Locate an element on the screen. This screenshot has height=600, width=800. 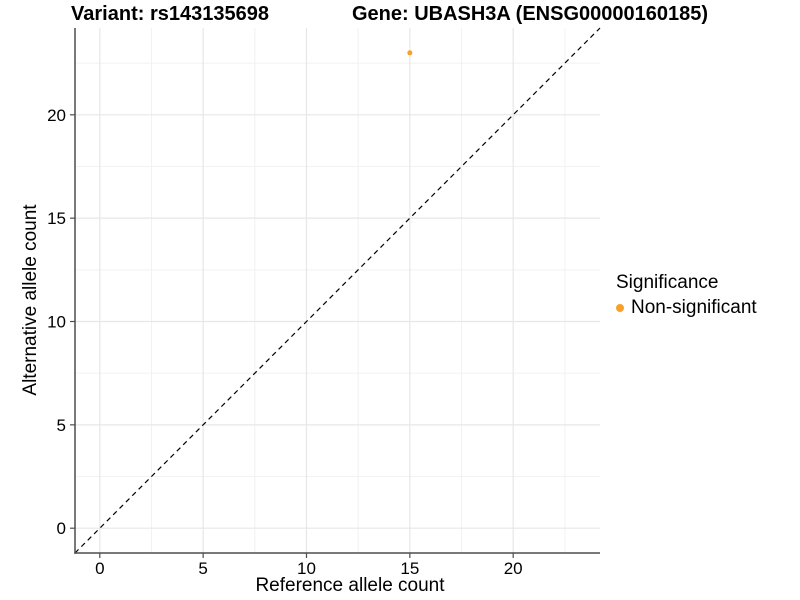
y-tick-label: 10 is located at coordinates (56, 322).